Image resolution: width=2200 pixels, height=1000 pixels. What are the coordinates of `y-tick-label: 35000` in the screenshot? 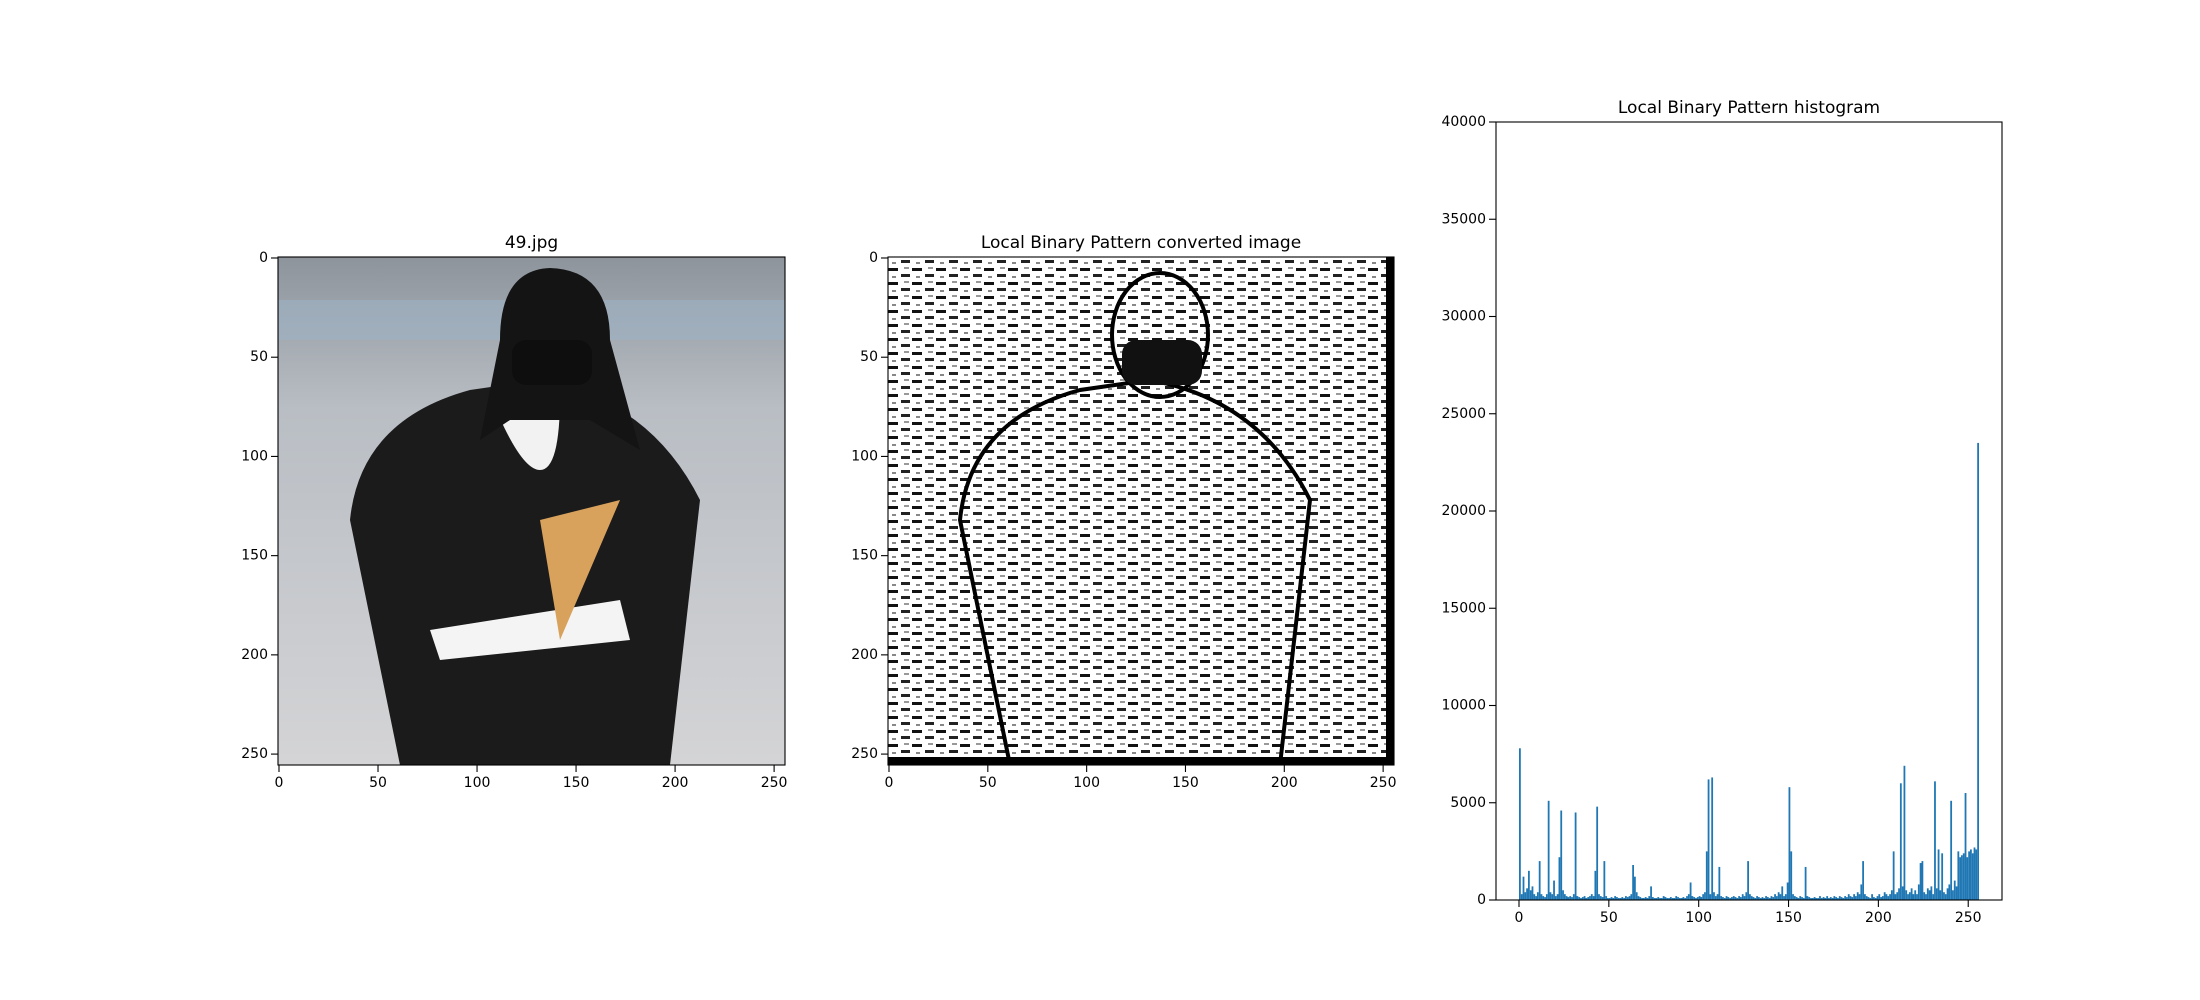 It's located at (1463, 219).